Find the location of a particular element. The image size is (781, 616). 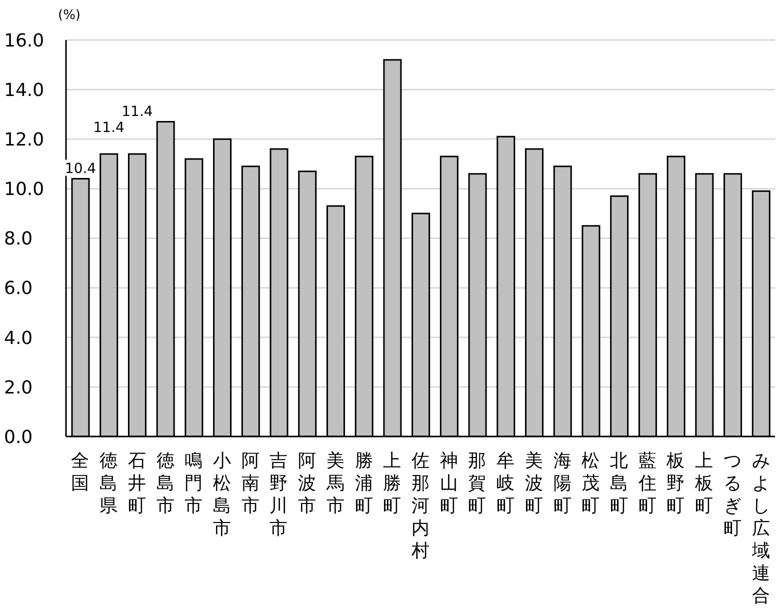

x-tick-label: 松茂町 is located at coordinates (591, 483).